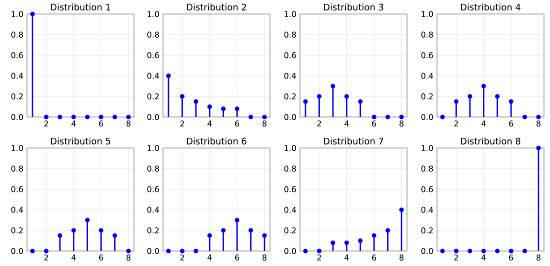 Image resolution: width=550 pixels, height=266 pixels. I want to click on chart-title: Distribution 8, so click(490, 141).